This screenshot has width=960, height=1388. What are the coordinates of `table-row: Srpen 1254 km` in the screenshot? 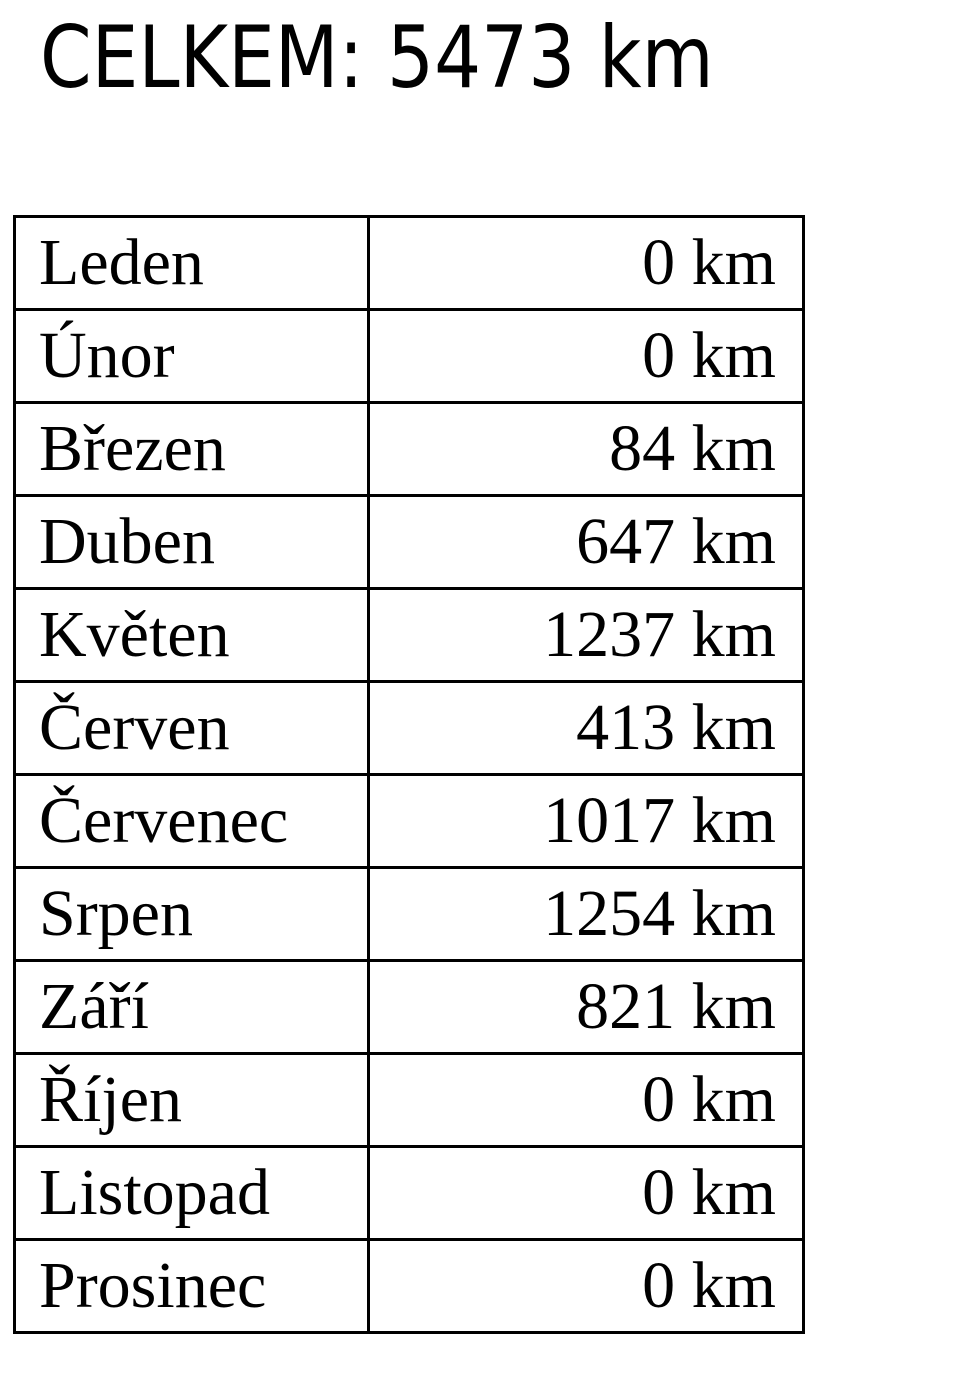 It's located at (409, 914).